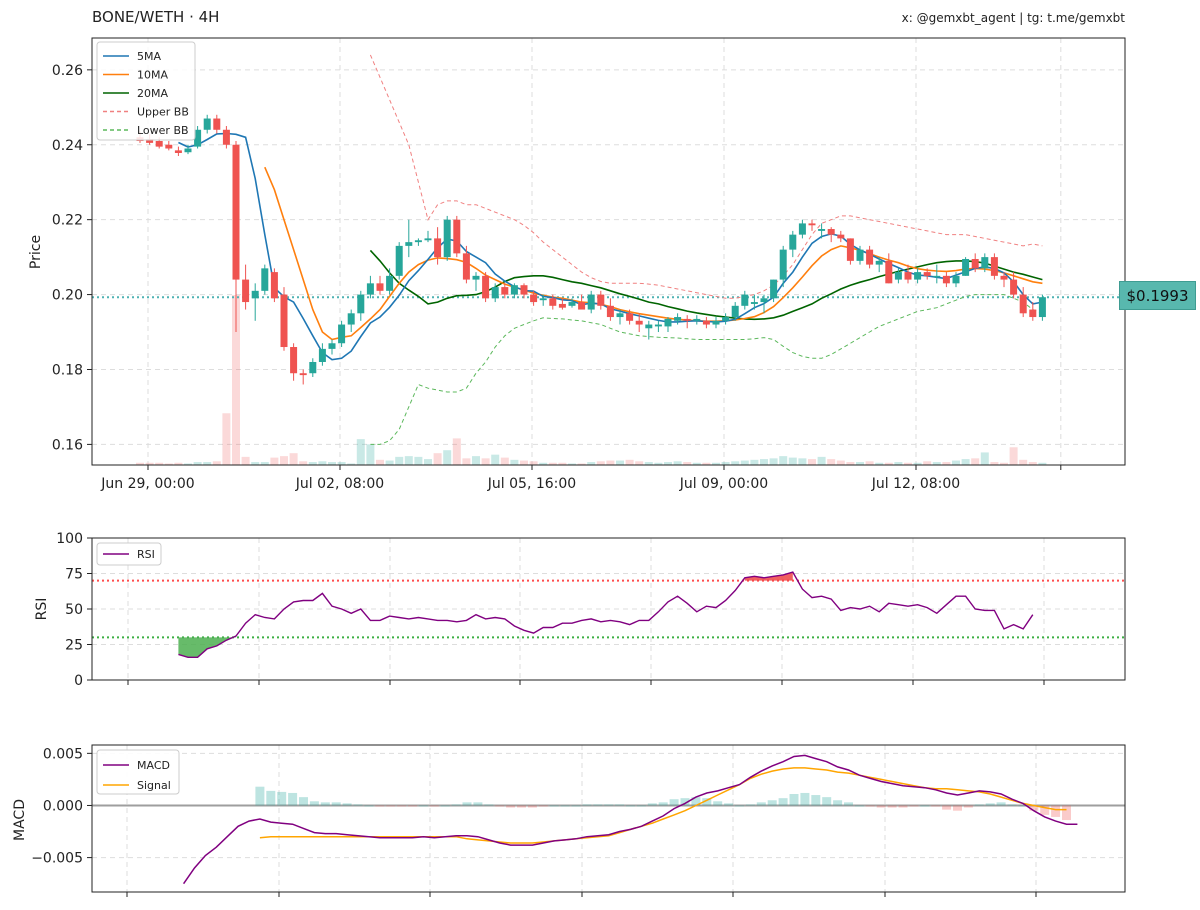  I want to click on rsi-panel-frame, so click(608, 609).